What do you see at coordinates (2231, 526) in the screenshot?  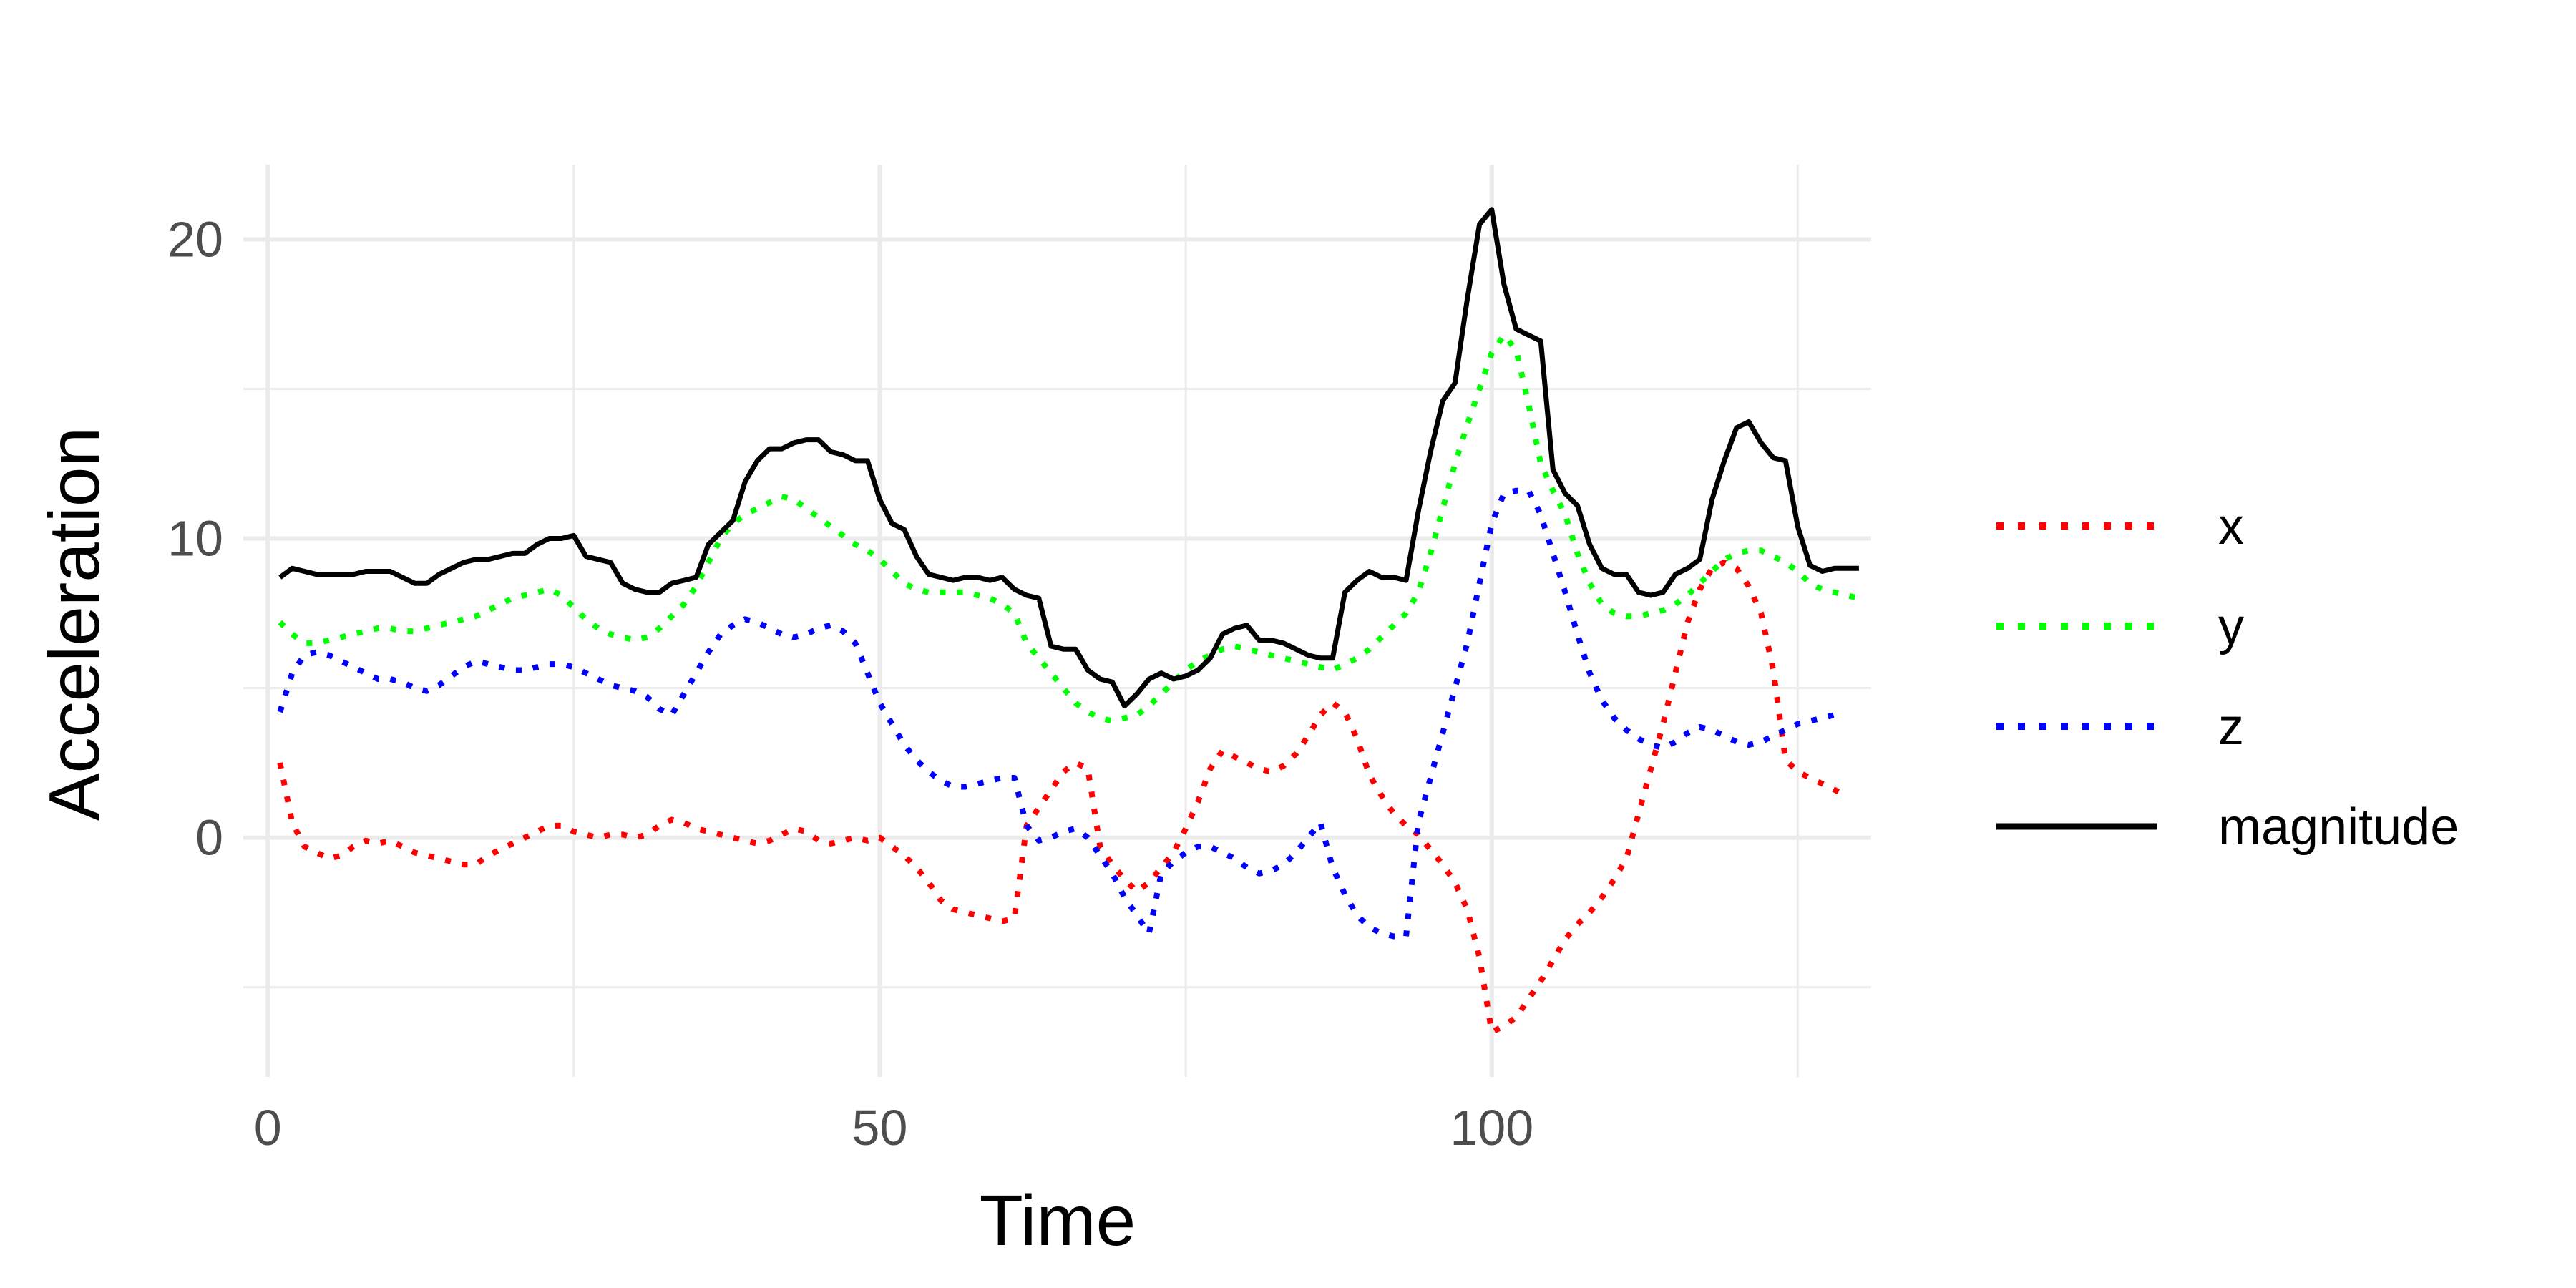 I see `legend-label-x: x` at bounding box center [2231, 526].